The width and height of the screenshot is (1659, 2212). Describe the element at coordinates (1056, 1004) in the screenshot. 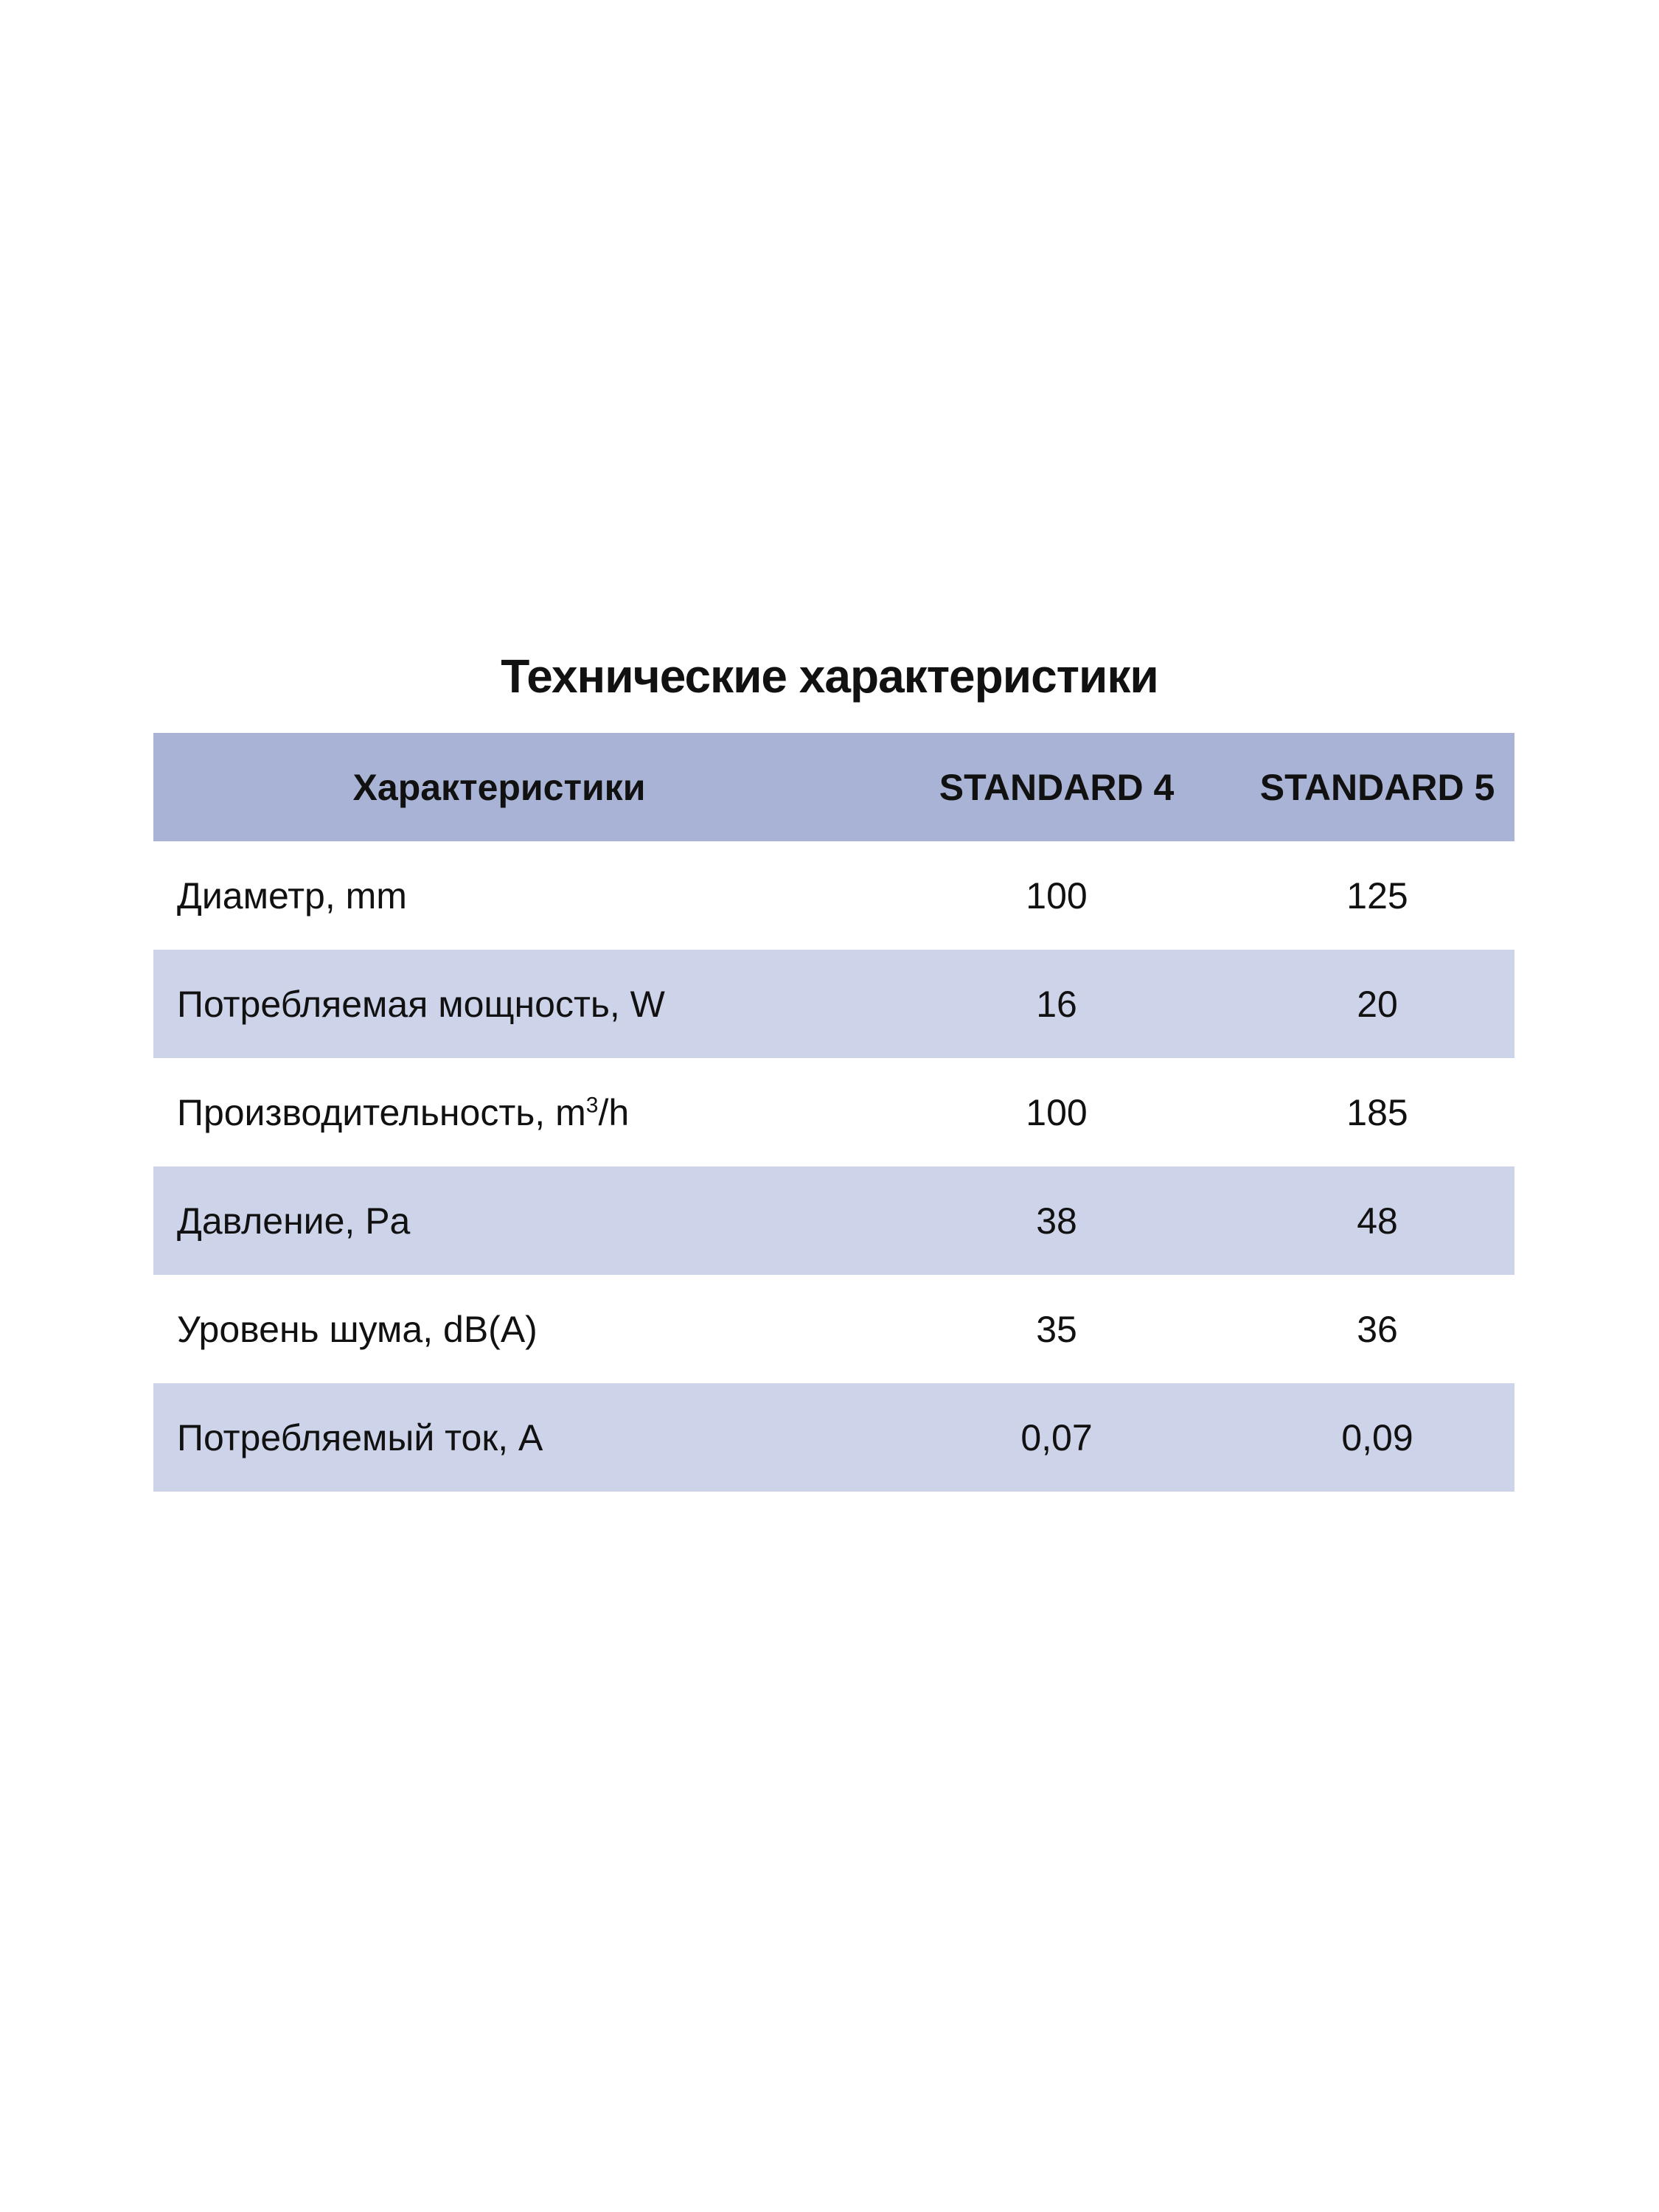

I see `value-standard-4: 16` at that location.